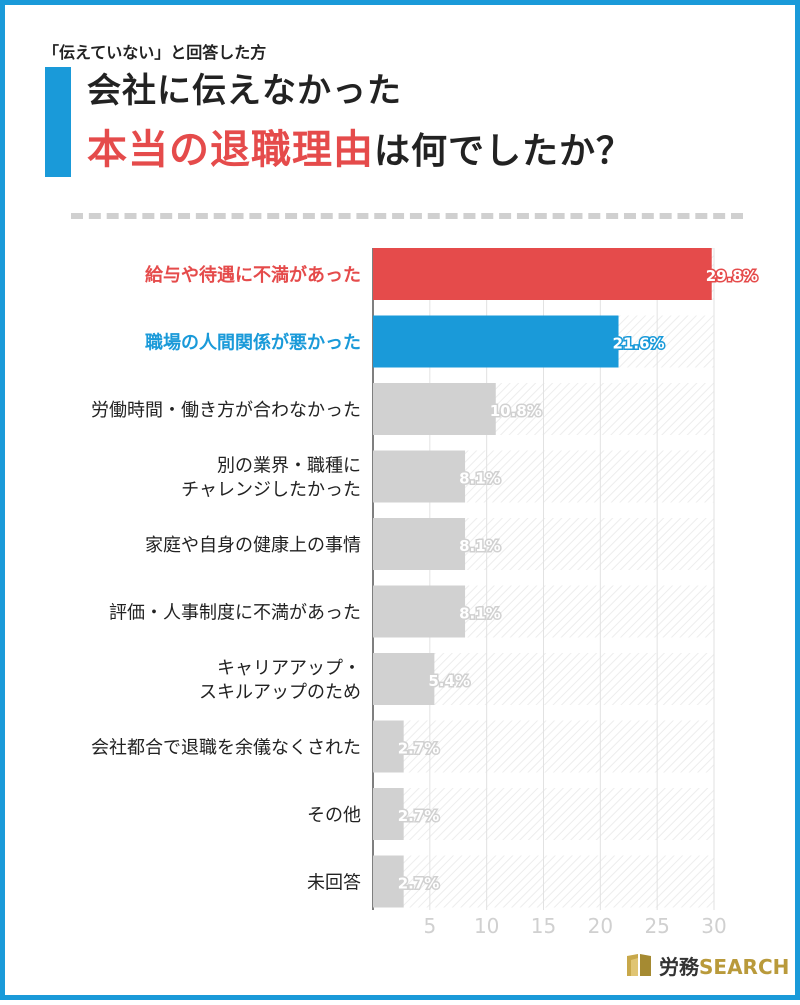 This screenshot has width=800, height=1005. Describe the element at coordinates (289, 466) in the screenshot. I see `category-label: 別の業界・職種に` at that location.